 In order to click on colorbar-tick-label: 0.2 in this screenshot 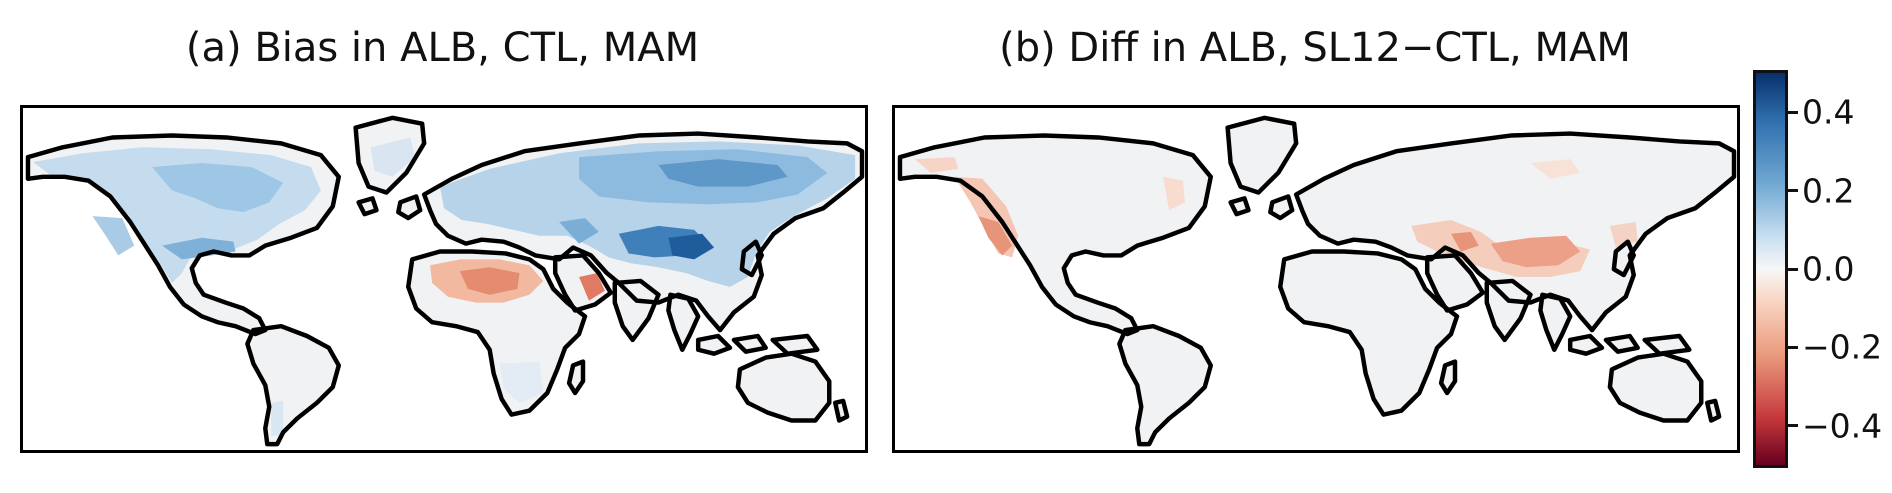, I will do `click(1828, 191)`.